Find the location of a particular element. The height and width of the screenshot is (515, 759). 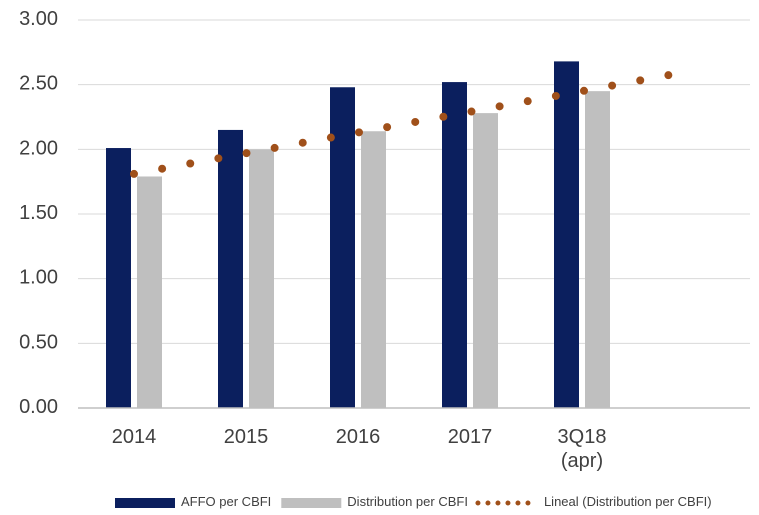

x-tick-label: 2017 is located at coordinates (470, 437).